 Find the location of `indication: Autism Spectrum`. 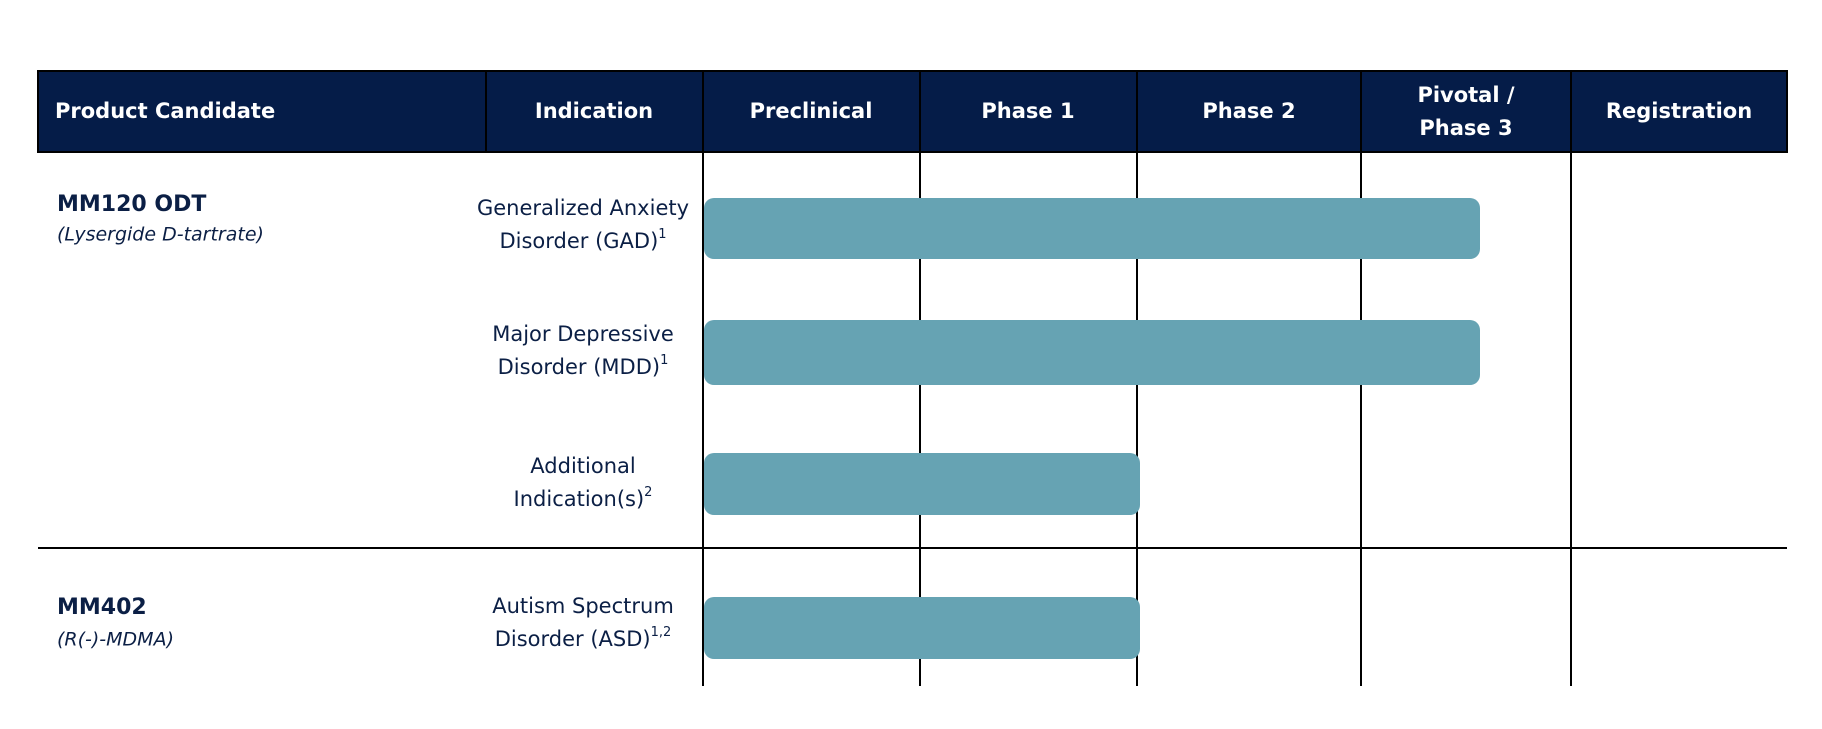

indication: Autism Spectrum is located at coordinates (583, 606).